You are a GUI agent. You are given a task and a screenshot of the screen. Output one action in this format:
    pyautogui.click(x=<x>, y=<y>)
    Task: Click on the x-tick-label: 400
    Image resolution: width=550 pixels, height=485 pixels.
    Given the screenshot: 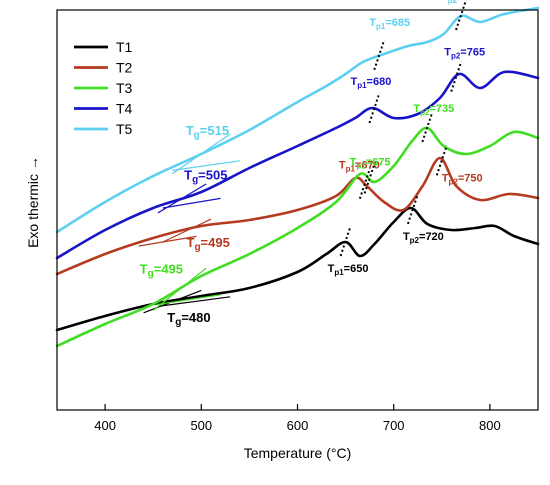 What is the action you would take?
    pyautogui.click(x=105, y=425)
    